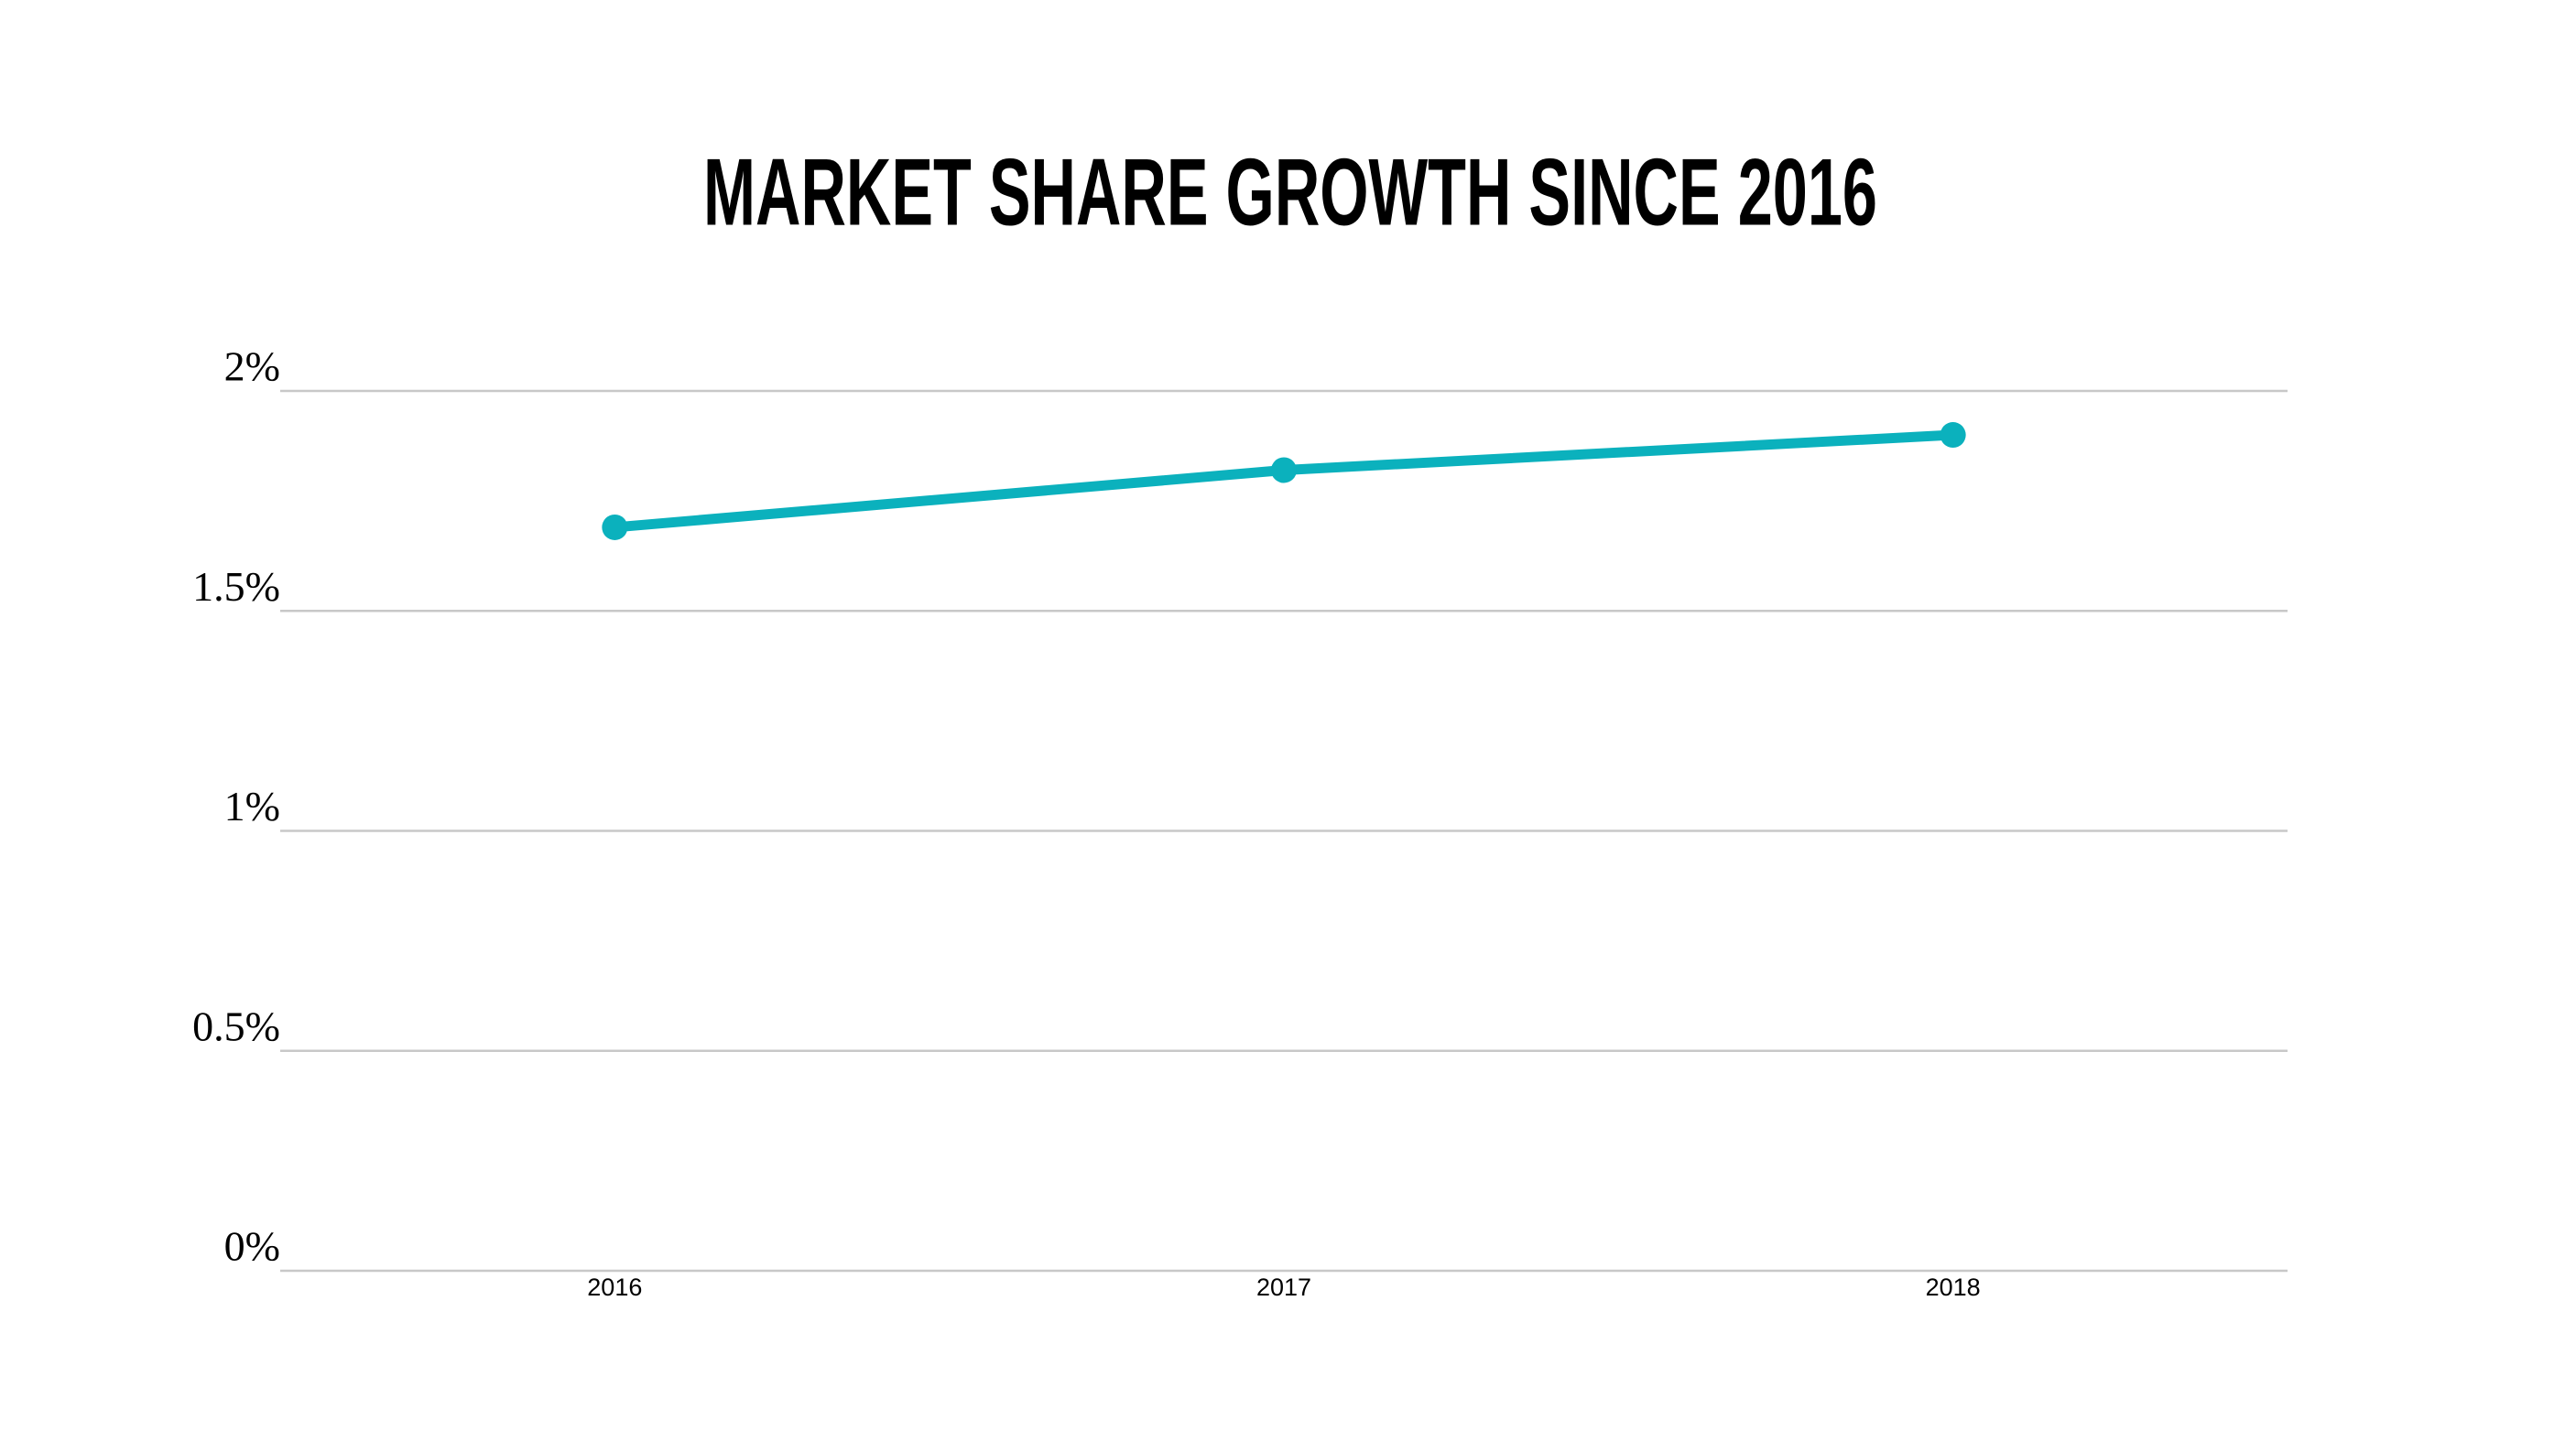  What do you see at coordinates (252, 366) in the screenshot?
I see `y-tick-label: 2%` at bounding box center [252, 366].